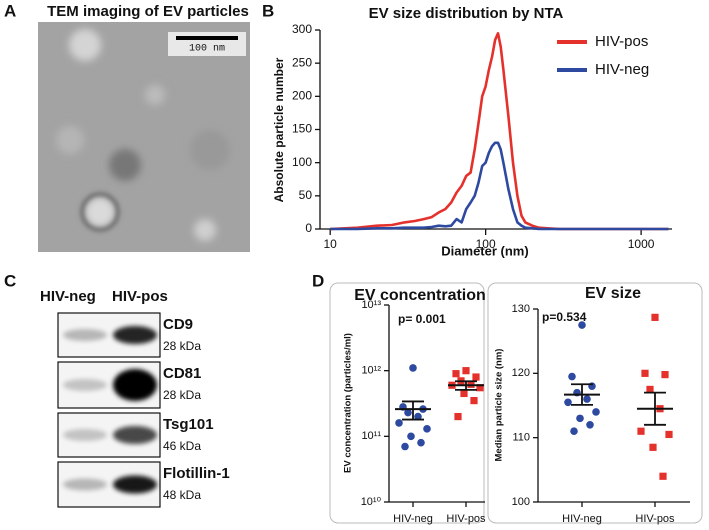 The image size is (709, 530). I want to click on y-tick-label: 0, so click(308, 228).